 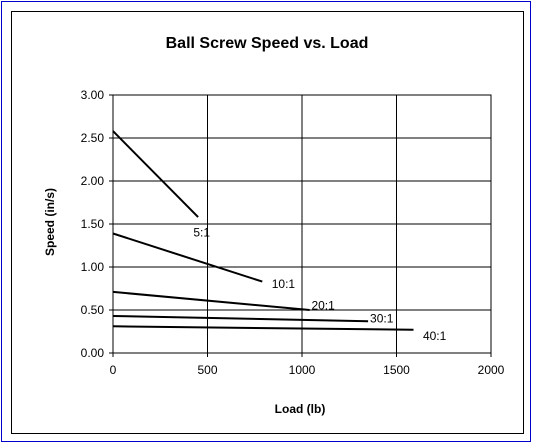 I want to click on chart-title: Ball Screw Speed vs. Load, so click(x=267, y=43).